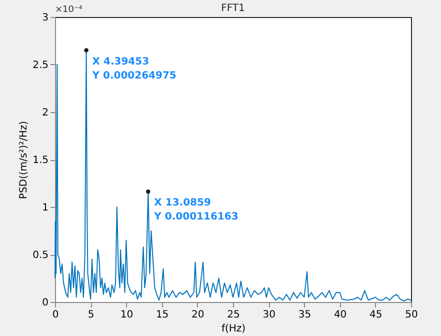 This screenshot has width=441, height=336. Describe the element at coordinates (45, 18) in the screenshot. I see `y-tick-label: 3` at that location.